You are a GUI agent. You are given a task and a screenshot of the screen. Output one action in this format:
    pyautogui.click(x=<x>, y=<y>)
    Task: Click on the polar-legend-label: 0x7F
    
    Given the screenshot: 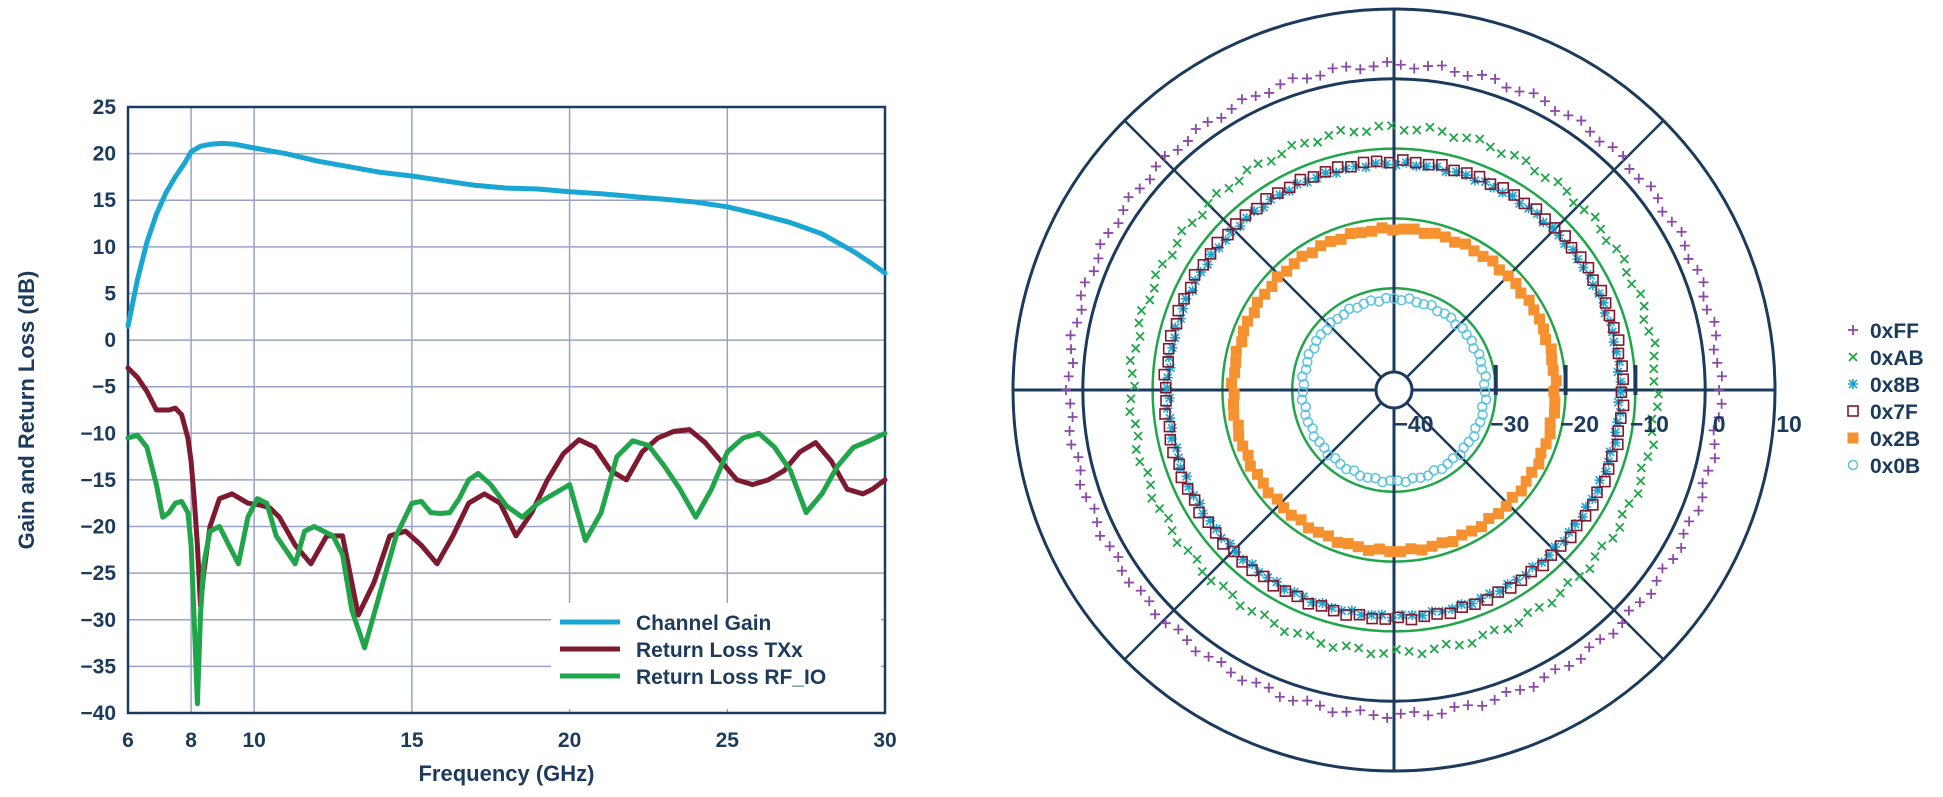 What is the action you would take?
    pyautogui.click(x=1894, y=412)
    